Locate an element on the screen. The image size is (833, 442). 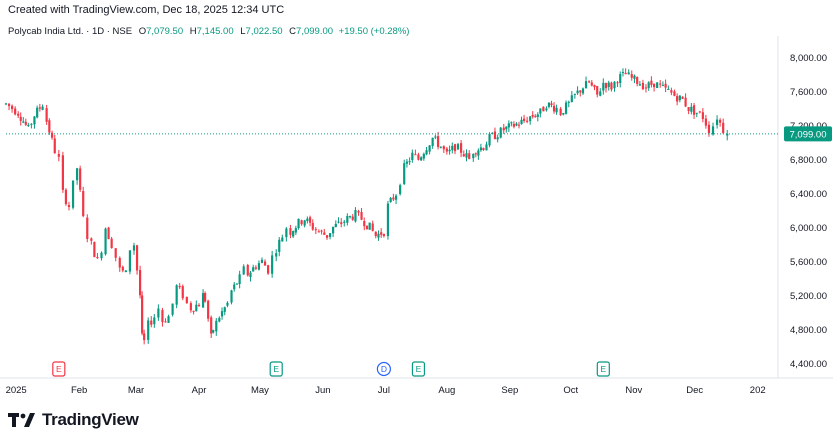
high-value: 7,145.00 is located at coordinates (215, 31).